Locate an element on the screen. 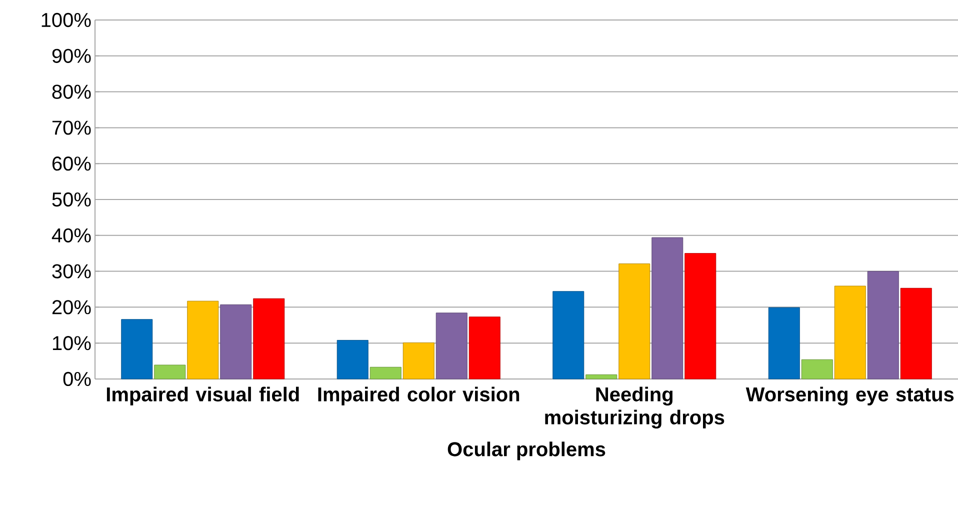 The height and width of the screenshot is (516, 958). y-tick-label: 70% is located at coordinates (71, 127).